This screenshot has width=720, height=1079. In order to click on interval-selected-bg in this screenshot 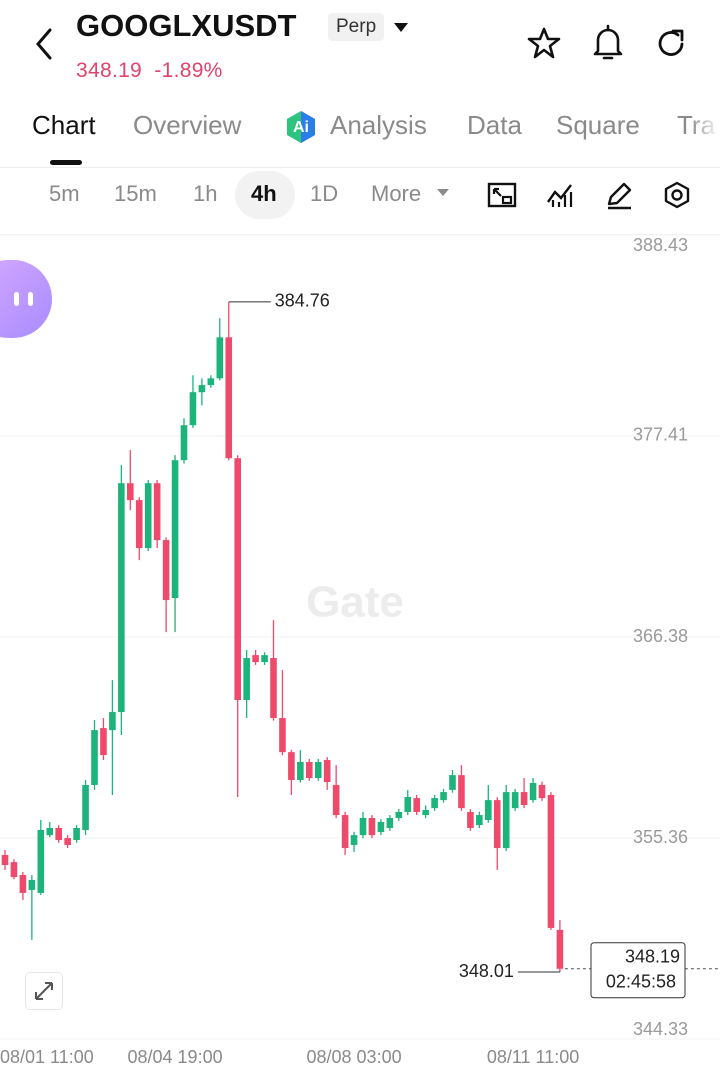, I will do `click(265, 195)`.